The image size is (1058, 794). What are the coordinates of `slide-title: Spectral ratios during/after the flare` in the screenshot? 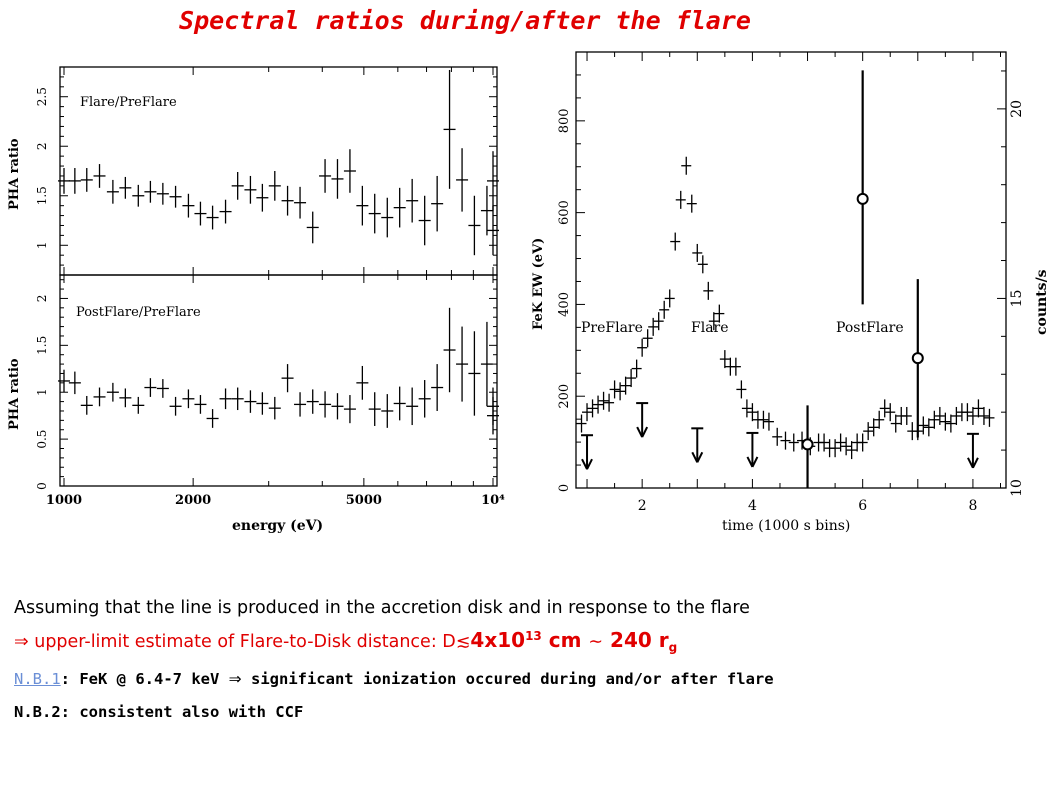 It's located at (465, 20).